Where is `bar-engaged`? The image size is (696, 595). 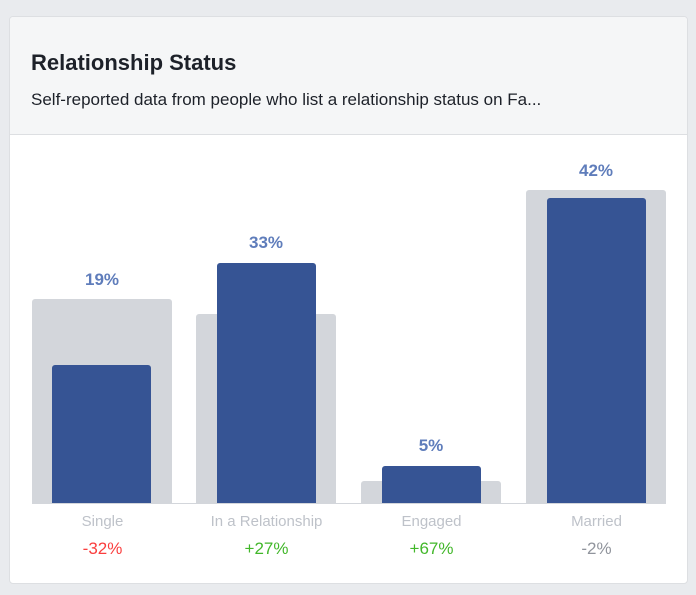
bar-engaged is located at coordinates (431, 484).